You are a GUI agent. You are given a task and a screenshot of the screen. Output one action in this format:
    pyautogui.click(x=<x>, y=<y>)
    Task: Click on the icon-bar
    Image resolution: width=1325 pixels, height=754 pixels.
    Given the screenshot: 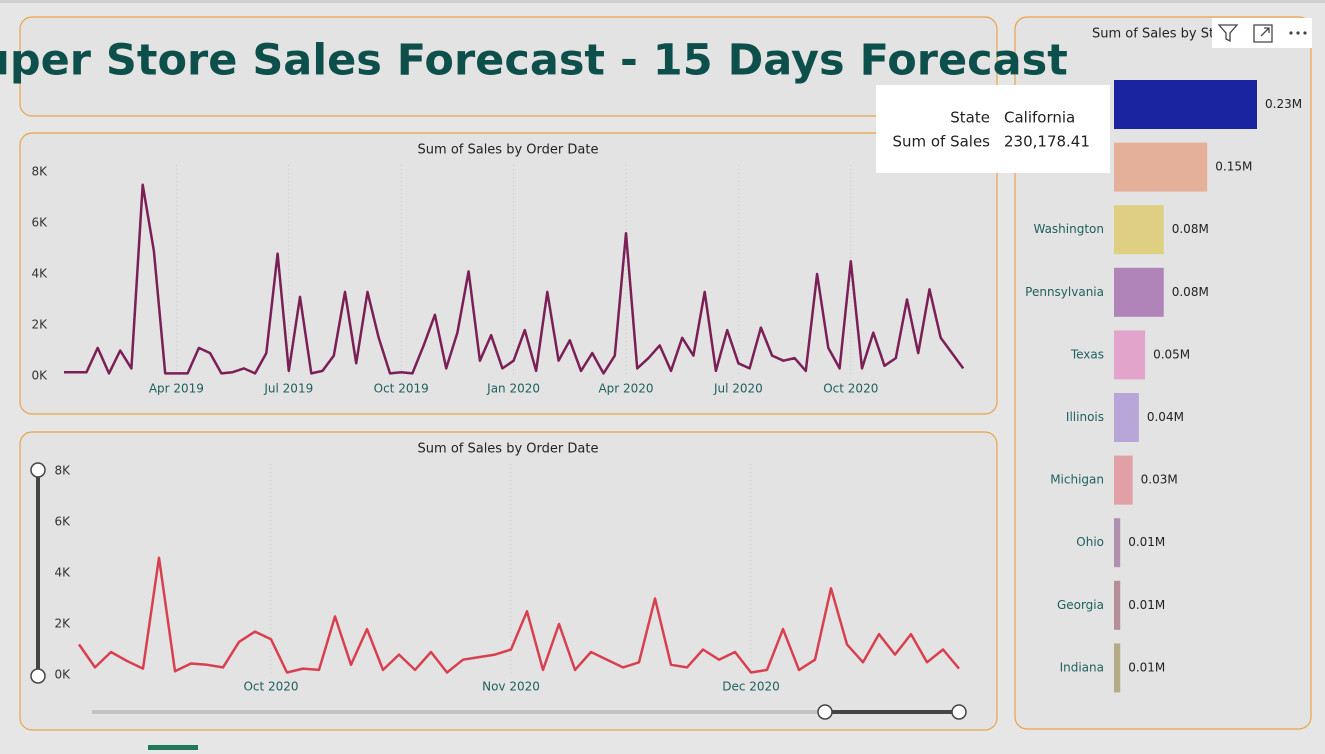 What is the action you would take?
    pyautogui.click(x=1262, y=33)
    